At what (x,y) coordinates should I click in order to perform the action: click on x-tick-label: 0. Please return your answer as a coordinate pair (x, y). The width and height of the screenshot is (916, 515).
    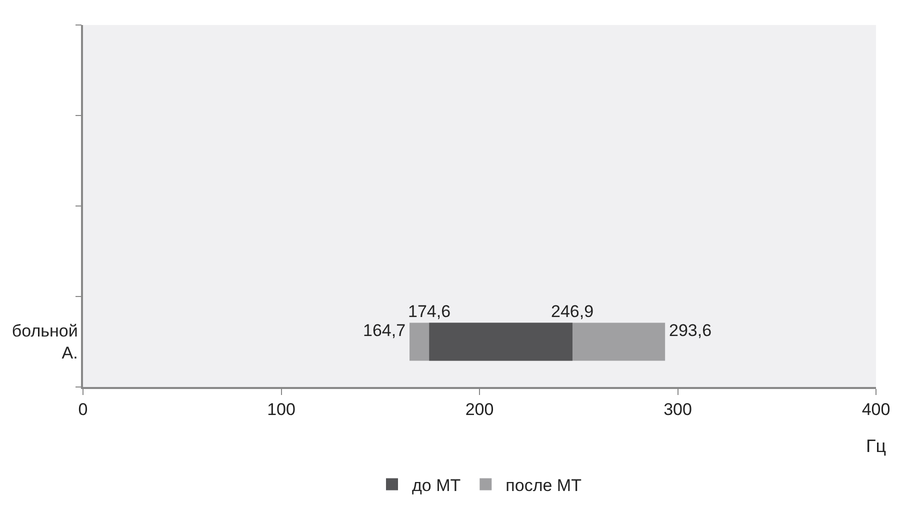
    Looking at the image, I should click on (83, 410).